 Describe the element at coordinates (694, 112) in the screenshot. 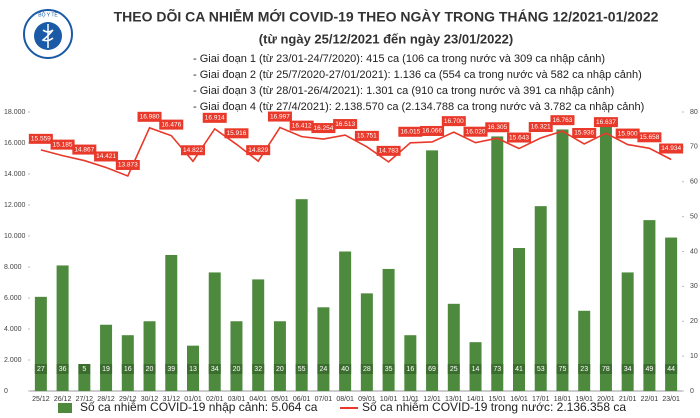

I see `y2-tick-label: 80` at that location.